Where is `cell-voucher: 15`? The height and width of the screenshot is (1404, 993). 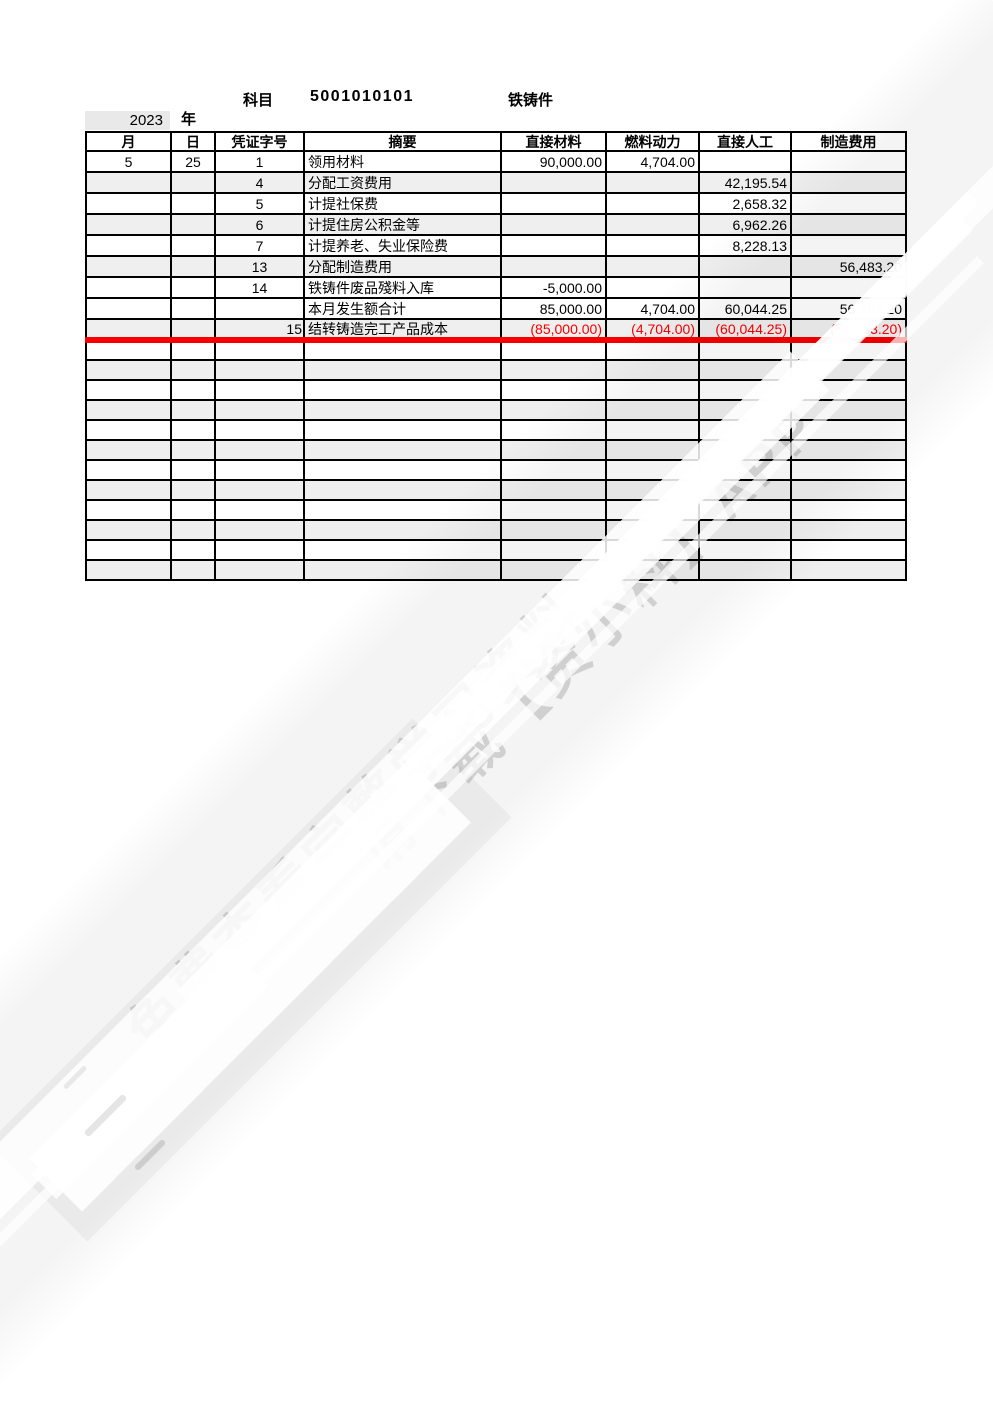 cell-voucher: 15 is located at coordinates (259, 330).